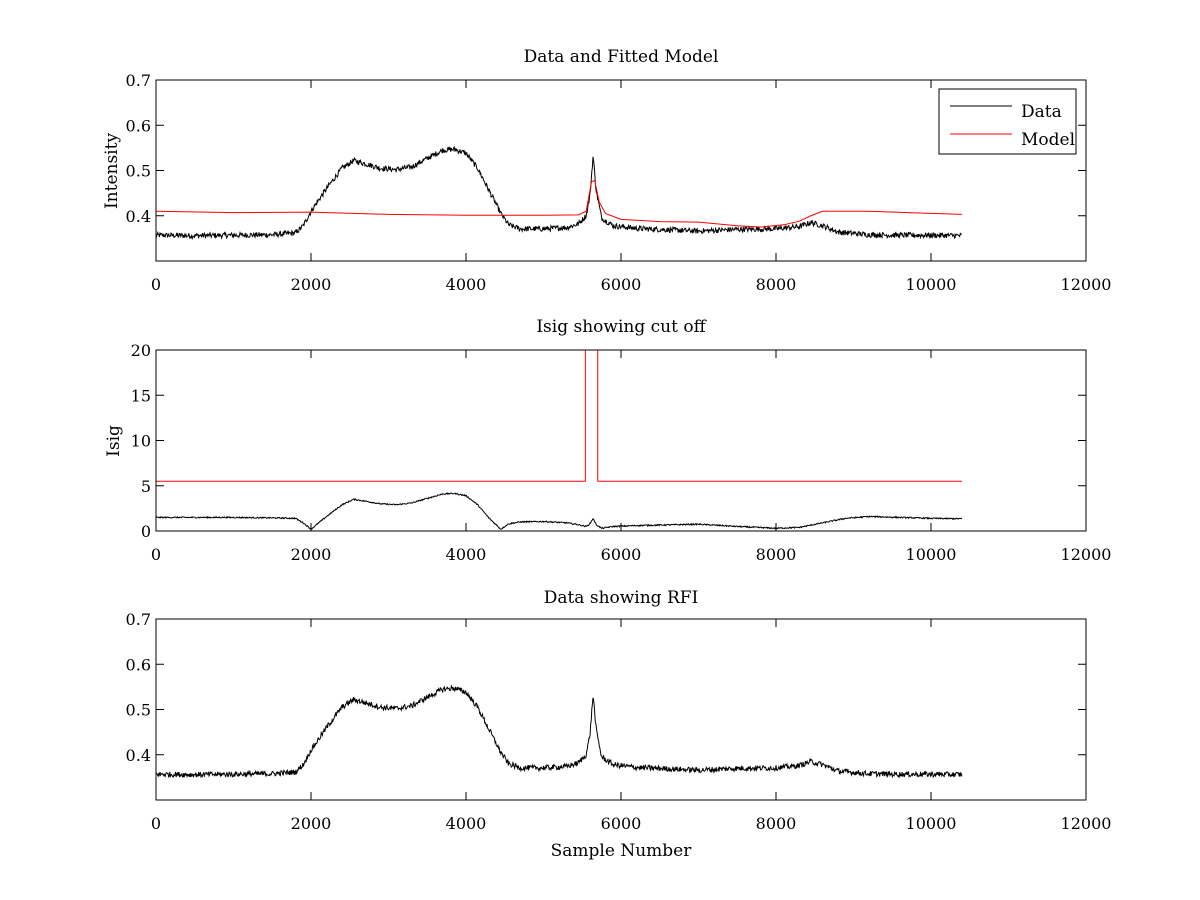 This screenshot has height=900, width=1200. I want to click on y-tick-label: 15, so click(141, 395).